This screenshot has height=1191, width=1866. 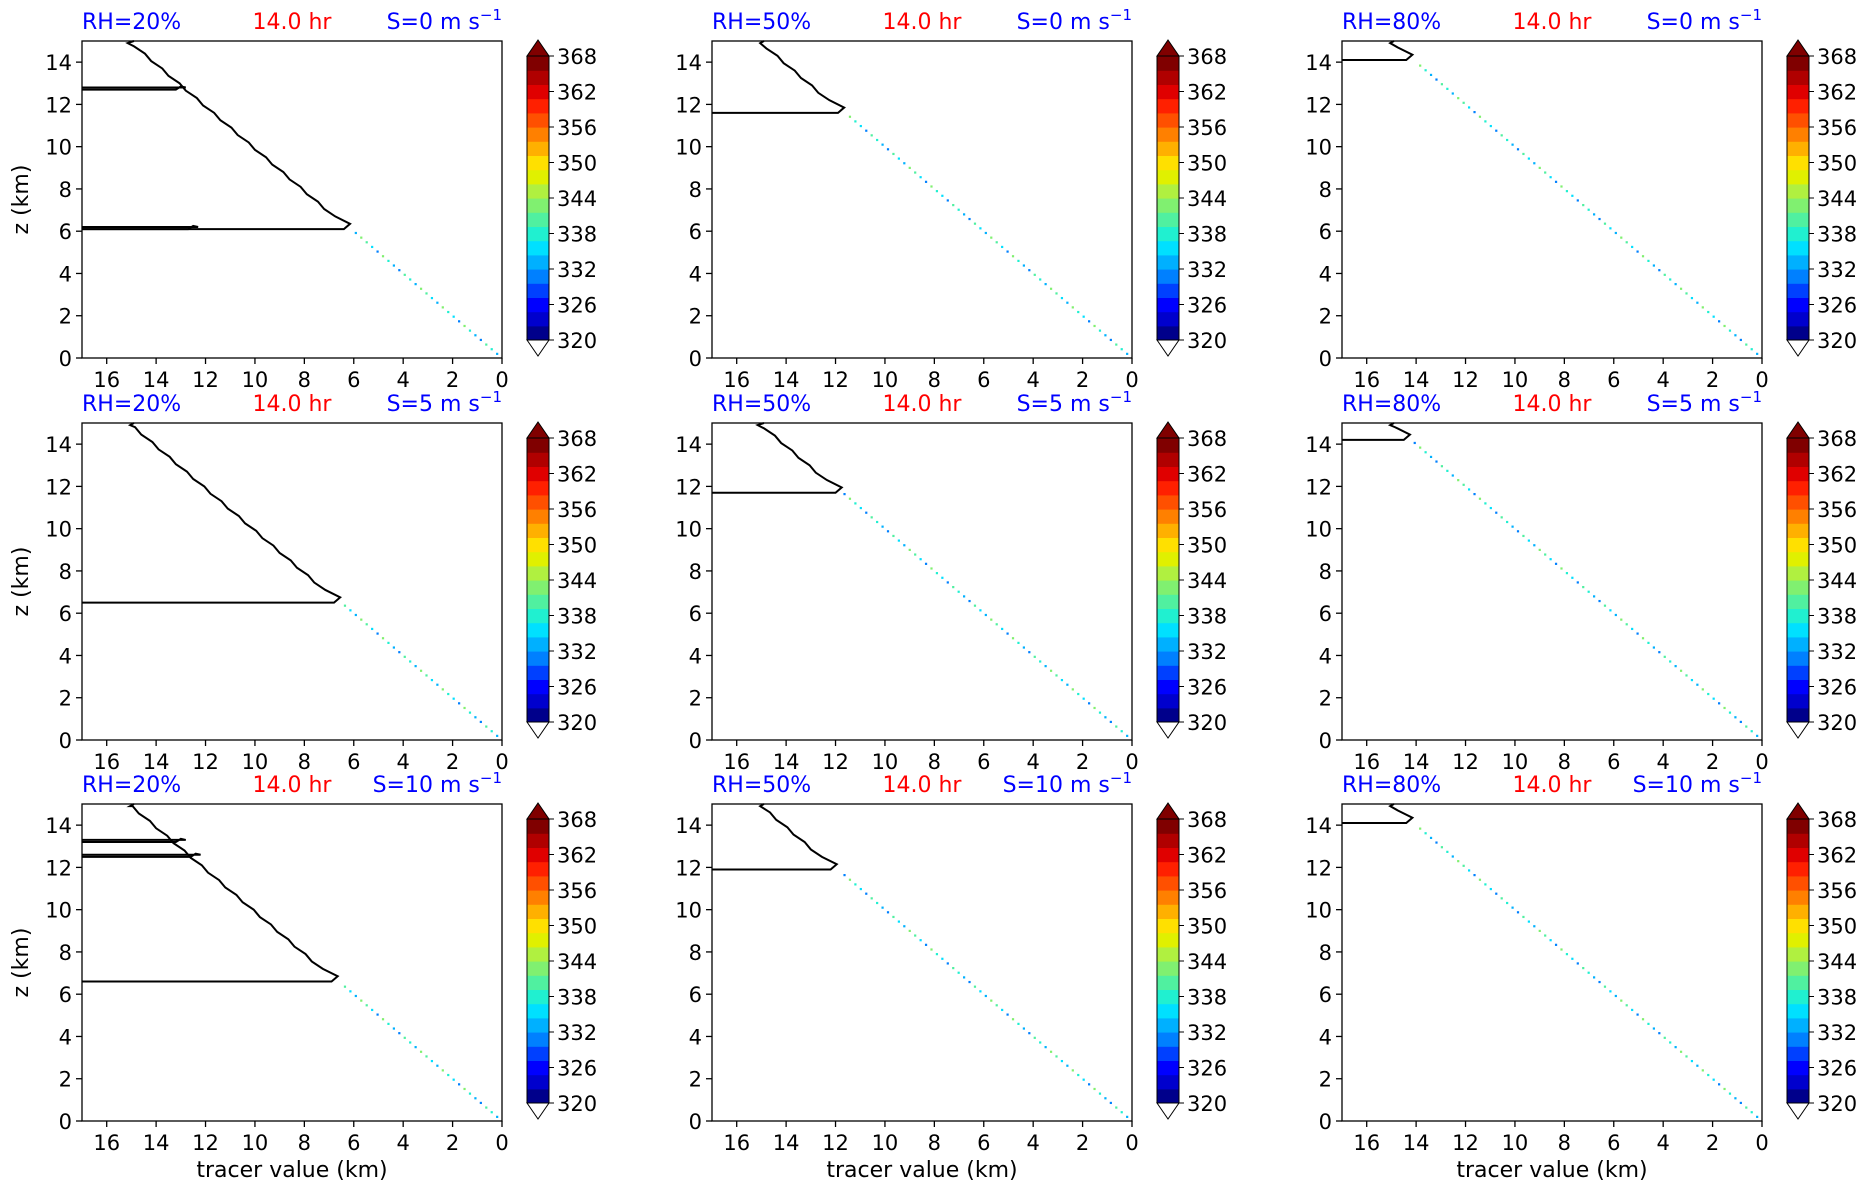 What do you see at coordinates (65, 1122) in the screenshot?
I see `y-tick-label: 0` at bounding box center [65, 1122].